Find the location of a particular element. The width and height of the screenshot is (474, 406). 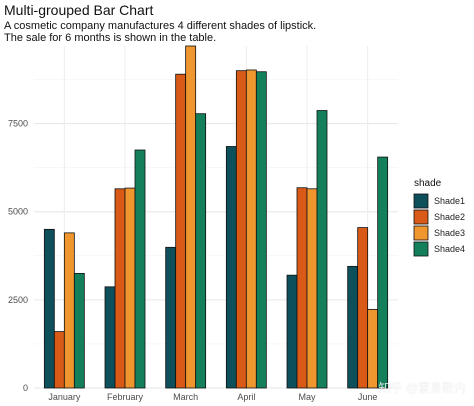

watermark-text: 知乎 @置身数内 is located at coordinates (422, 388).